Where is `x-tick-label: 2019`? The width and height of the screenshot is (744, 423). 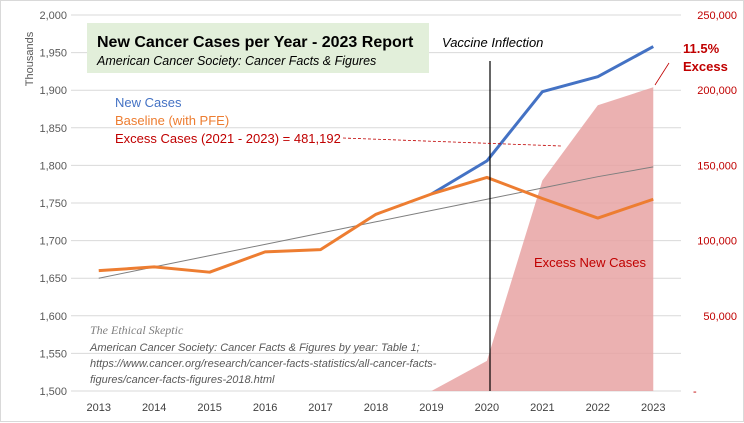
x-tick-label: 2019 is located at coordinates (431, 408).